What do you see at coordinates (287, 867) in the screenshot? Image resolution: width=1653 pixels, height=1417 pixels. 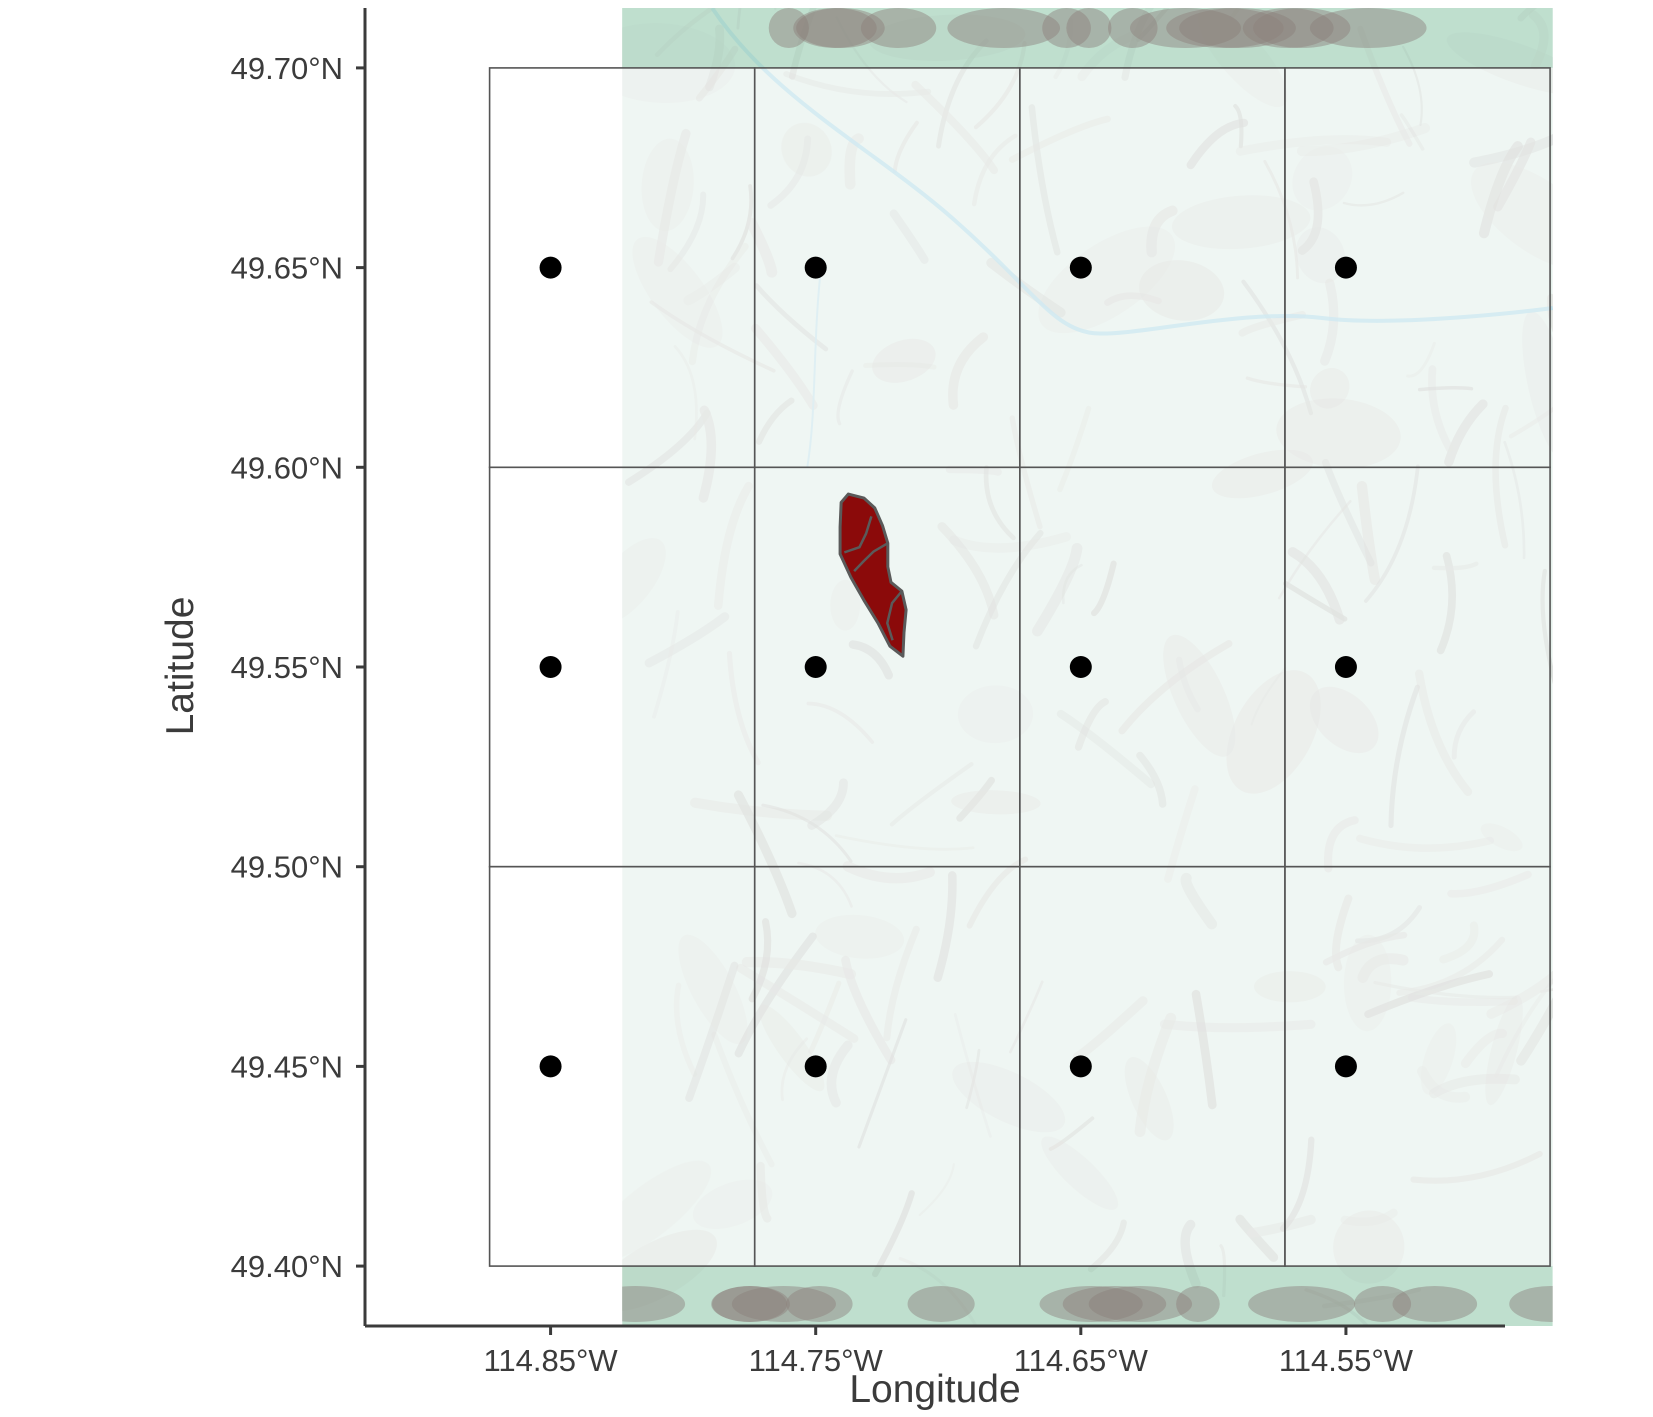 I see `y-tick-label: 49.50°N` at bounding box center [287, 867].